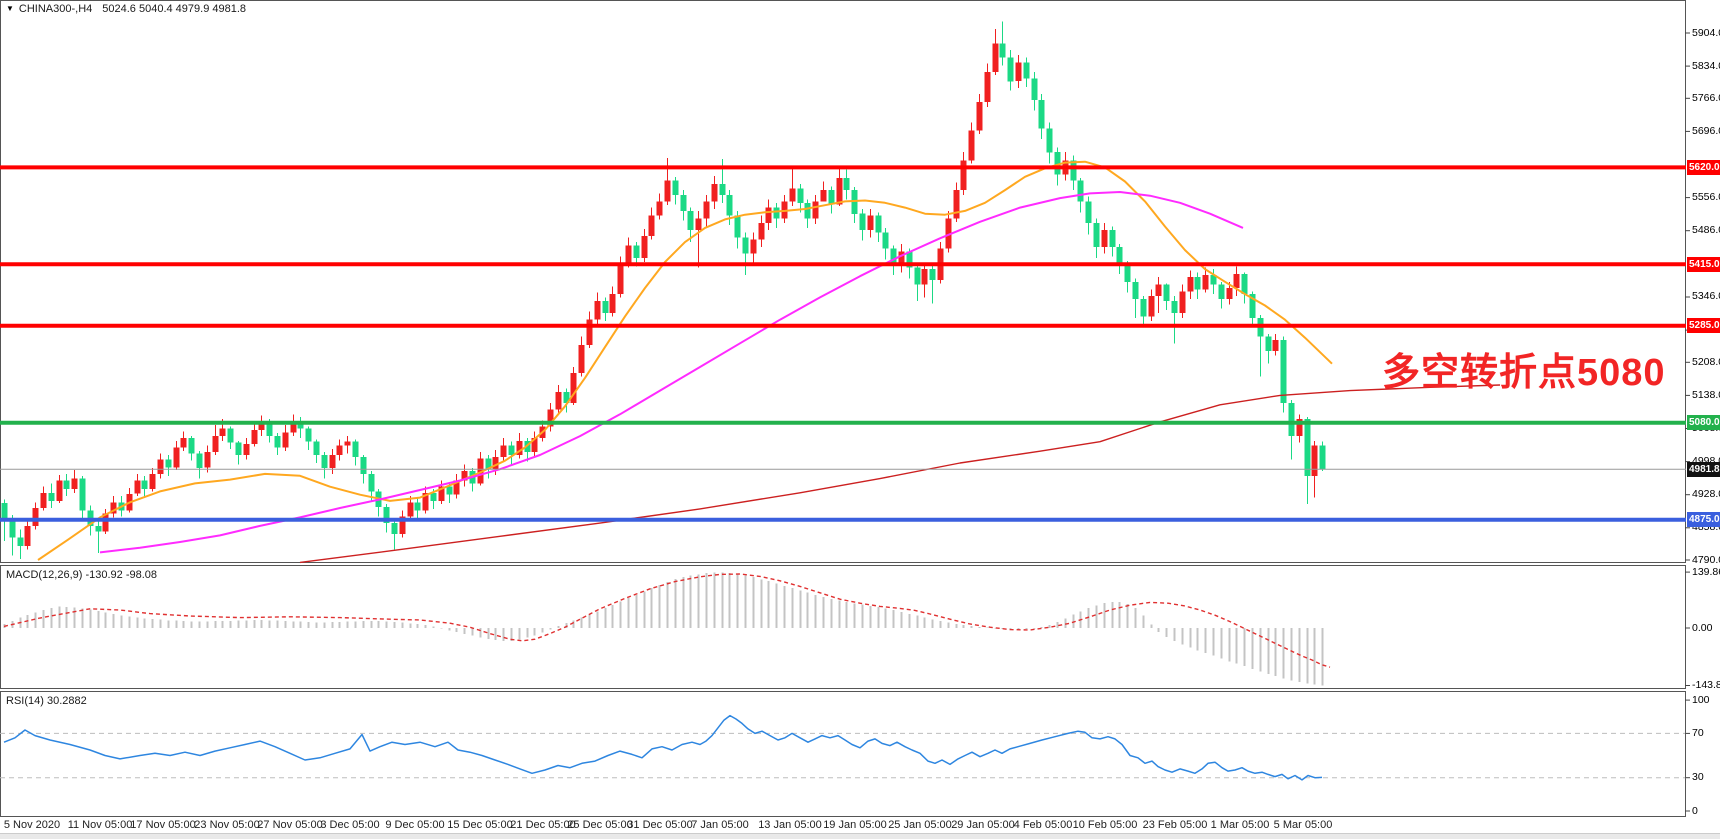 The image size is (1720, 839). I want to click on date-label: 7 Jan 05:00, so click(720, 825).